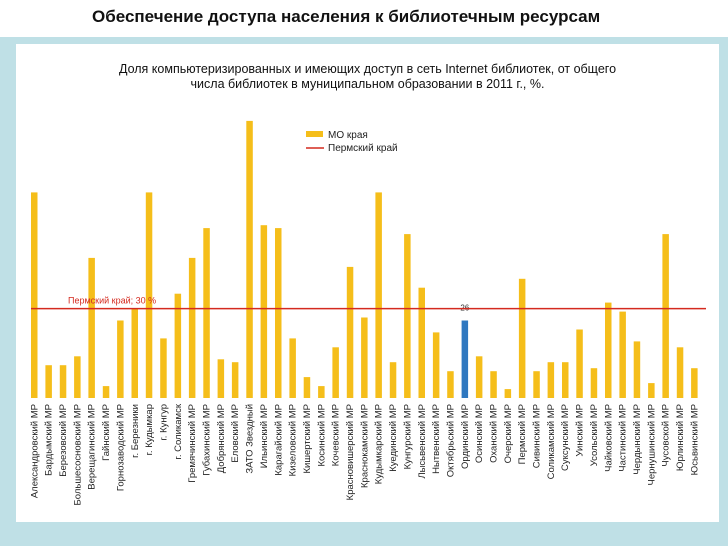 This screenshot has width=728, height=546. Describe the element at coordinates (149, 429) in the screenshot. I see `category-label: г. Кудымкар` at that location.